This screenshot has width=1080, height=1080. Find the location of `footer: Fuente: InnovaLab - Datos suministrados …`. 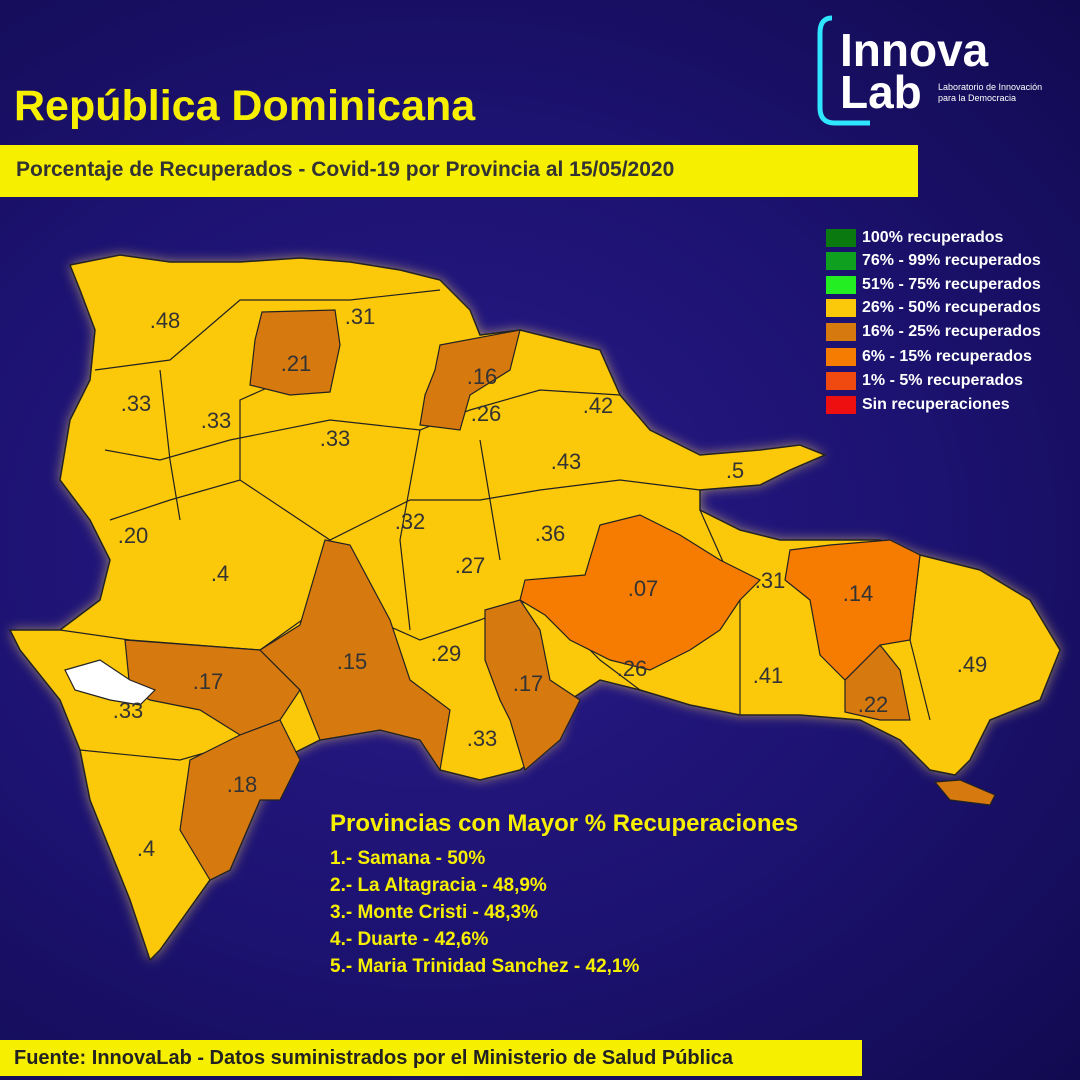

footer: Fuente: InnovaLab - Datos suministrados … is located at coordinates (373, 1058).